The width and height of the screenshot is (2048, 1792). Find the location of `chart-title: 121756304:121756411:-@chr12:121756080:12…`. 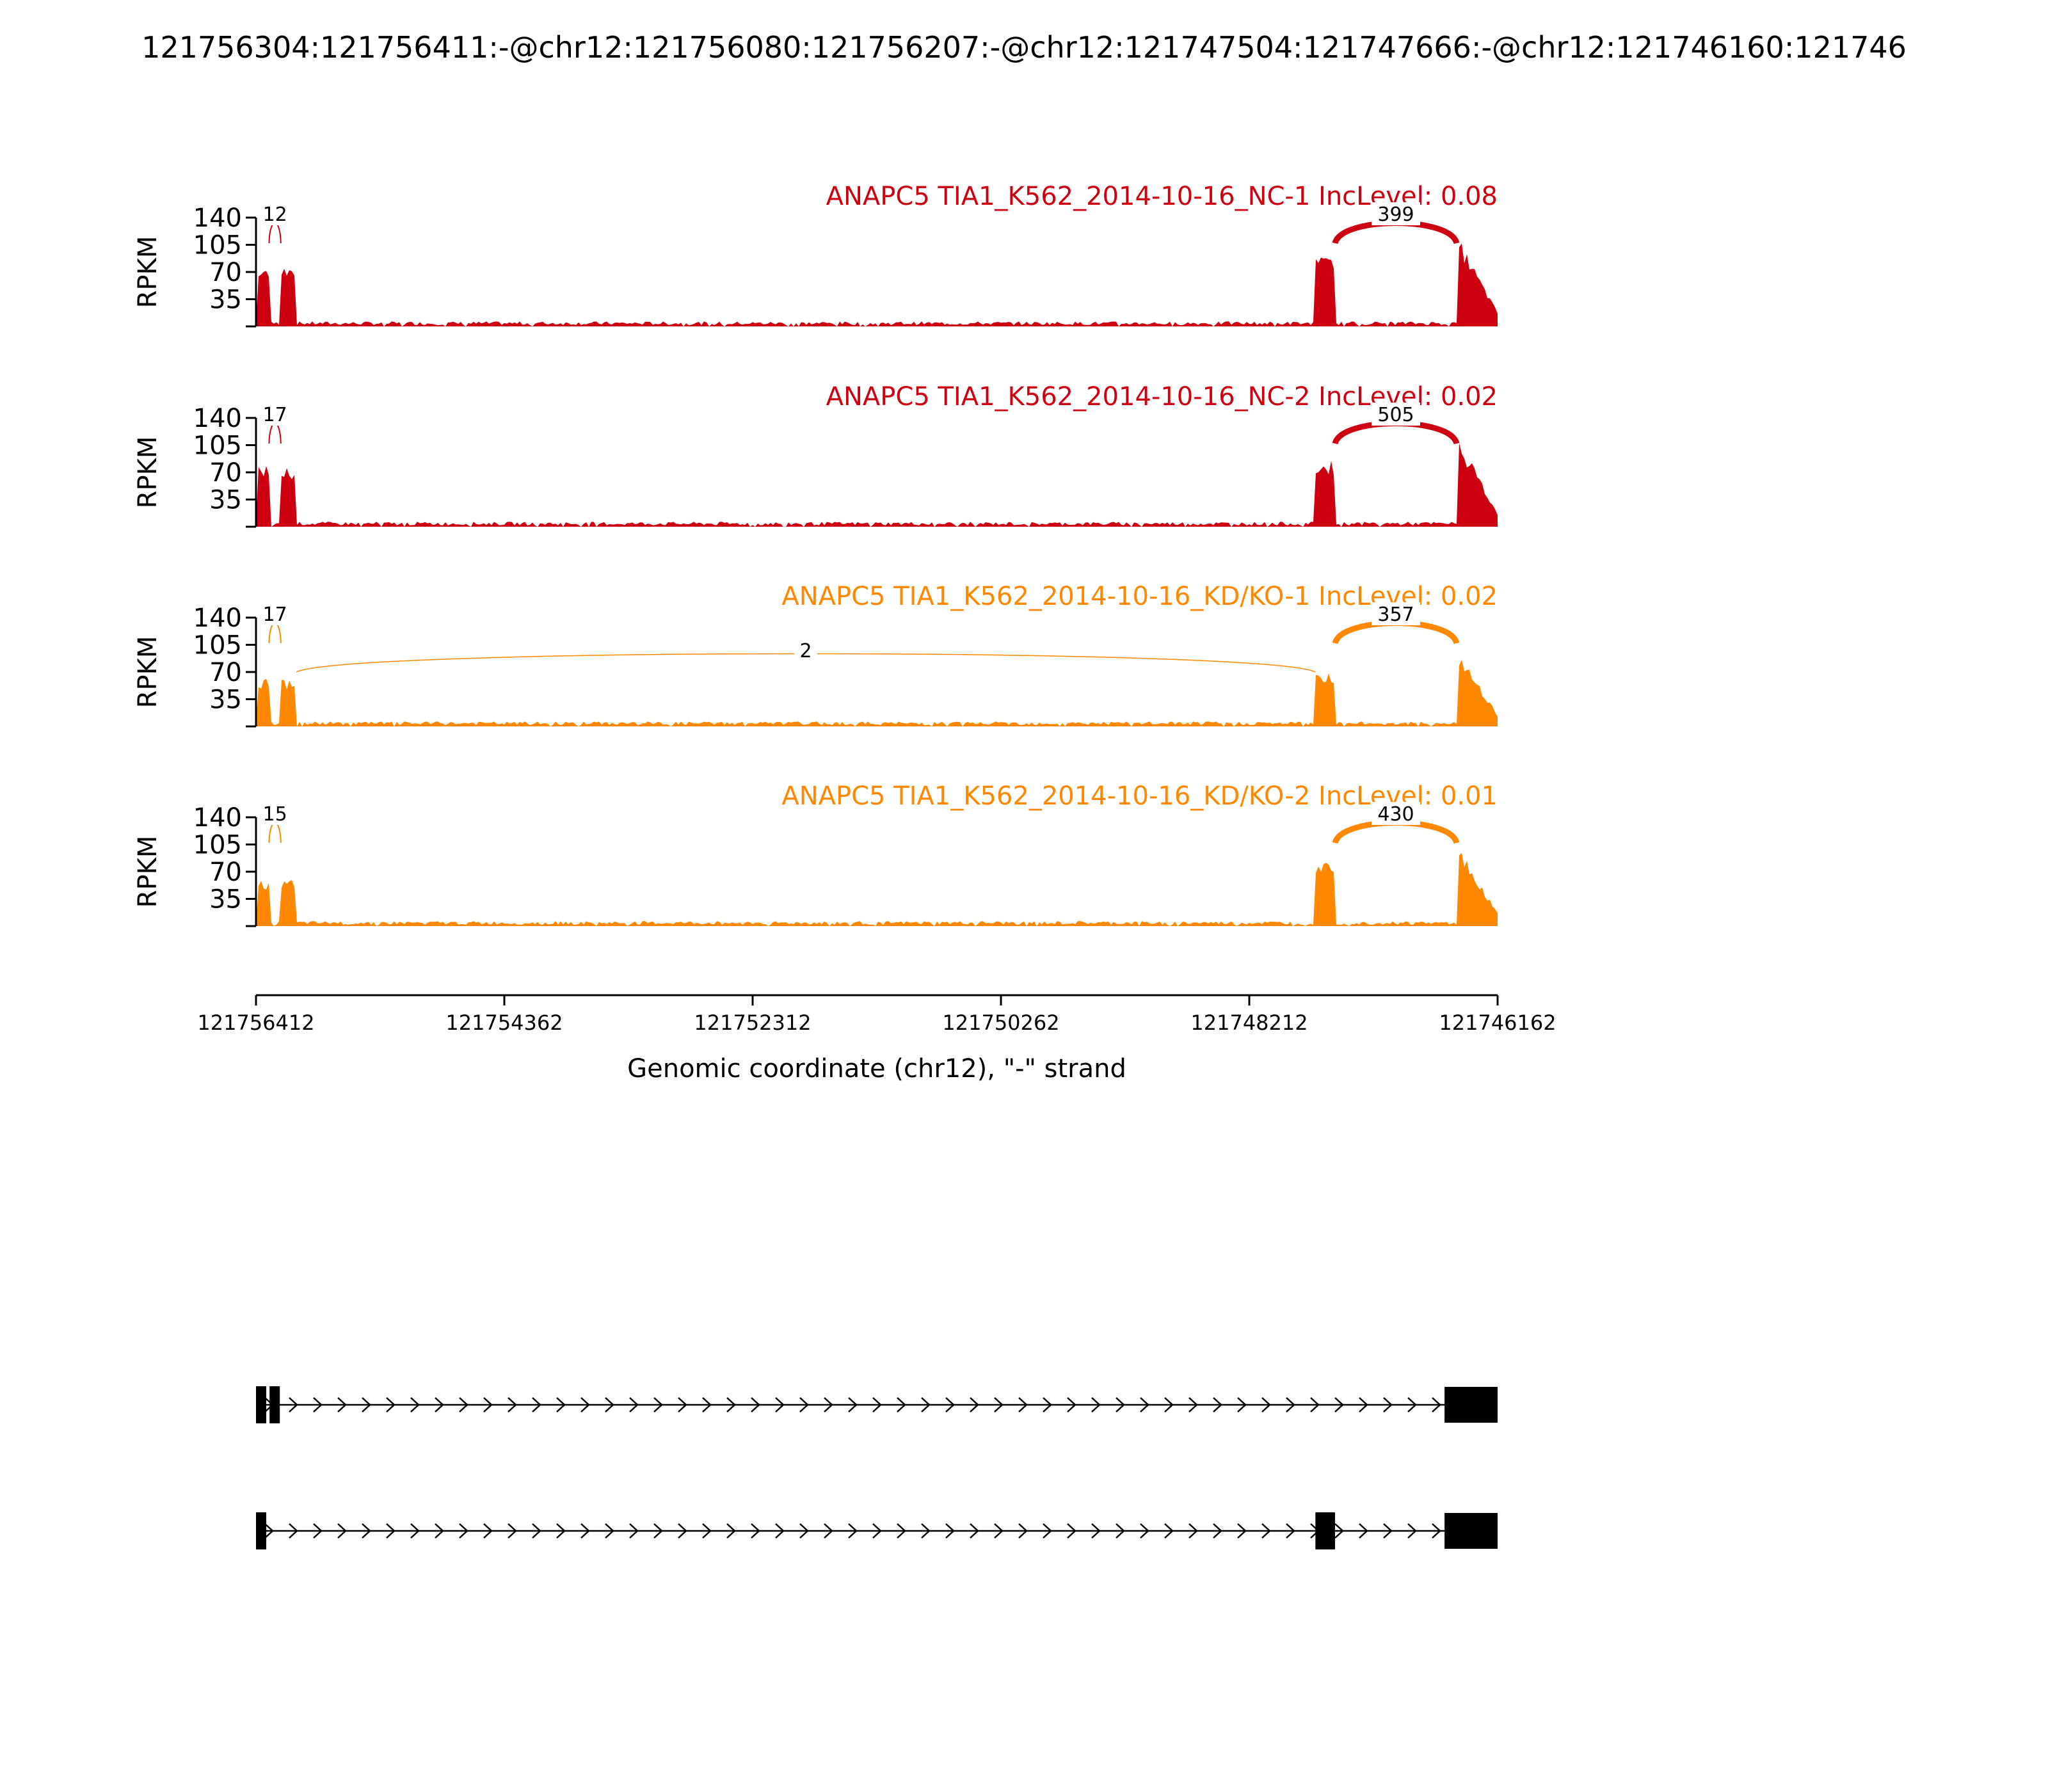

chart-title: 121756304:121756411:-@chr12:121756080:12… is located at coordinates (1024, 47).